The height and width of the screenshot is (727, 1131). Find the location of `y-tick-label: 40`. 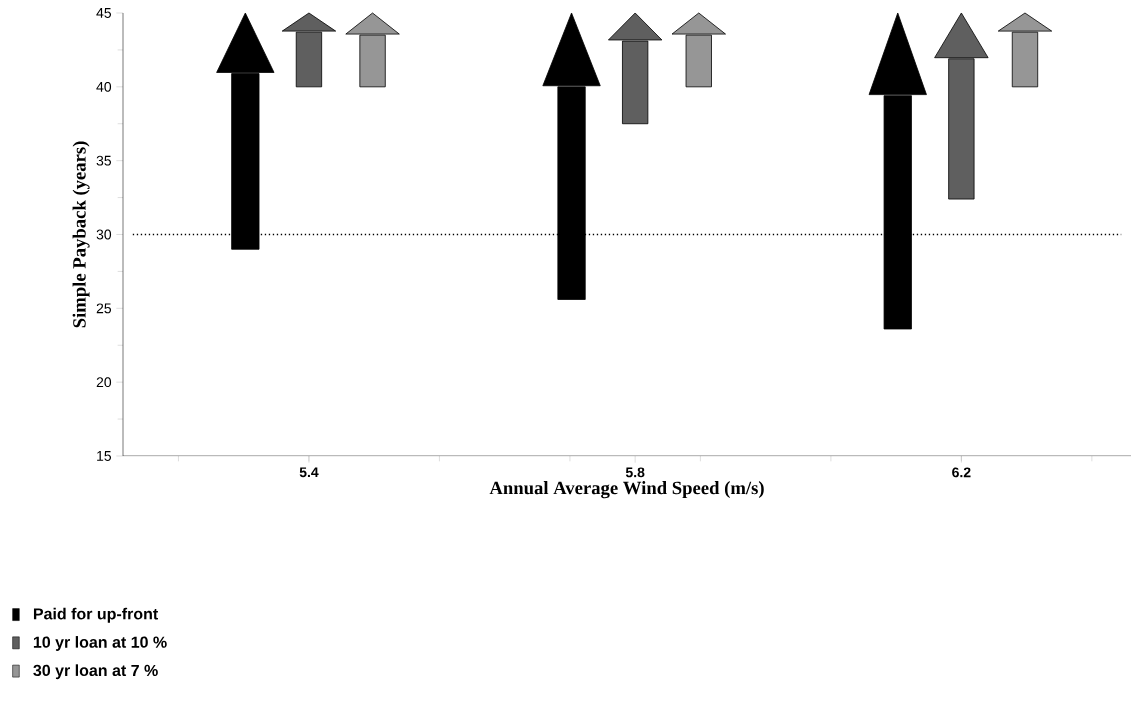

y-tick-label: 40 is located at coordinates (104, 86).